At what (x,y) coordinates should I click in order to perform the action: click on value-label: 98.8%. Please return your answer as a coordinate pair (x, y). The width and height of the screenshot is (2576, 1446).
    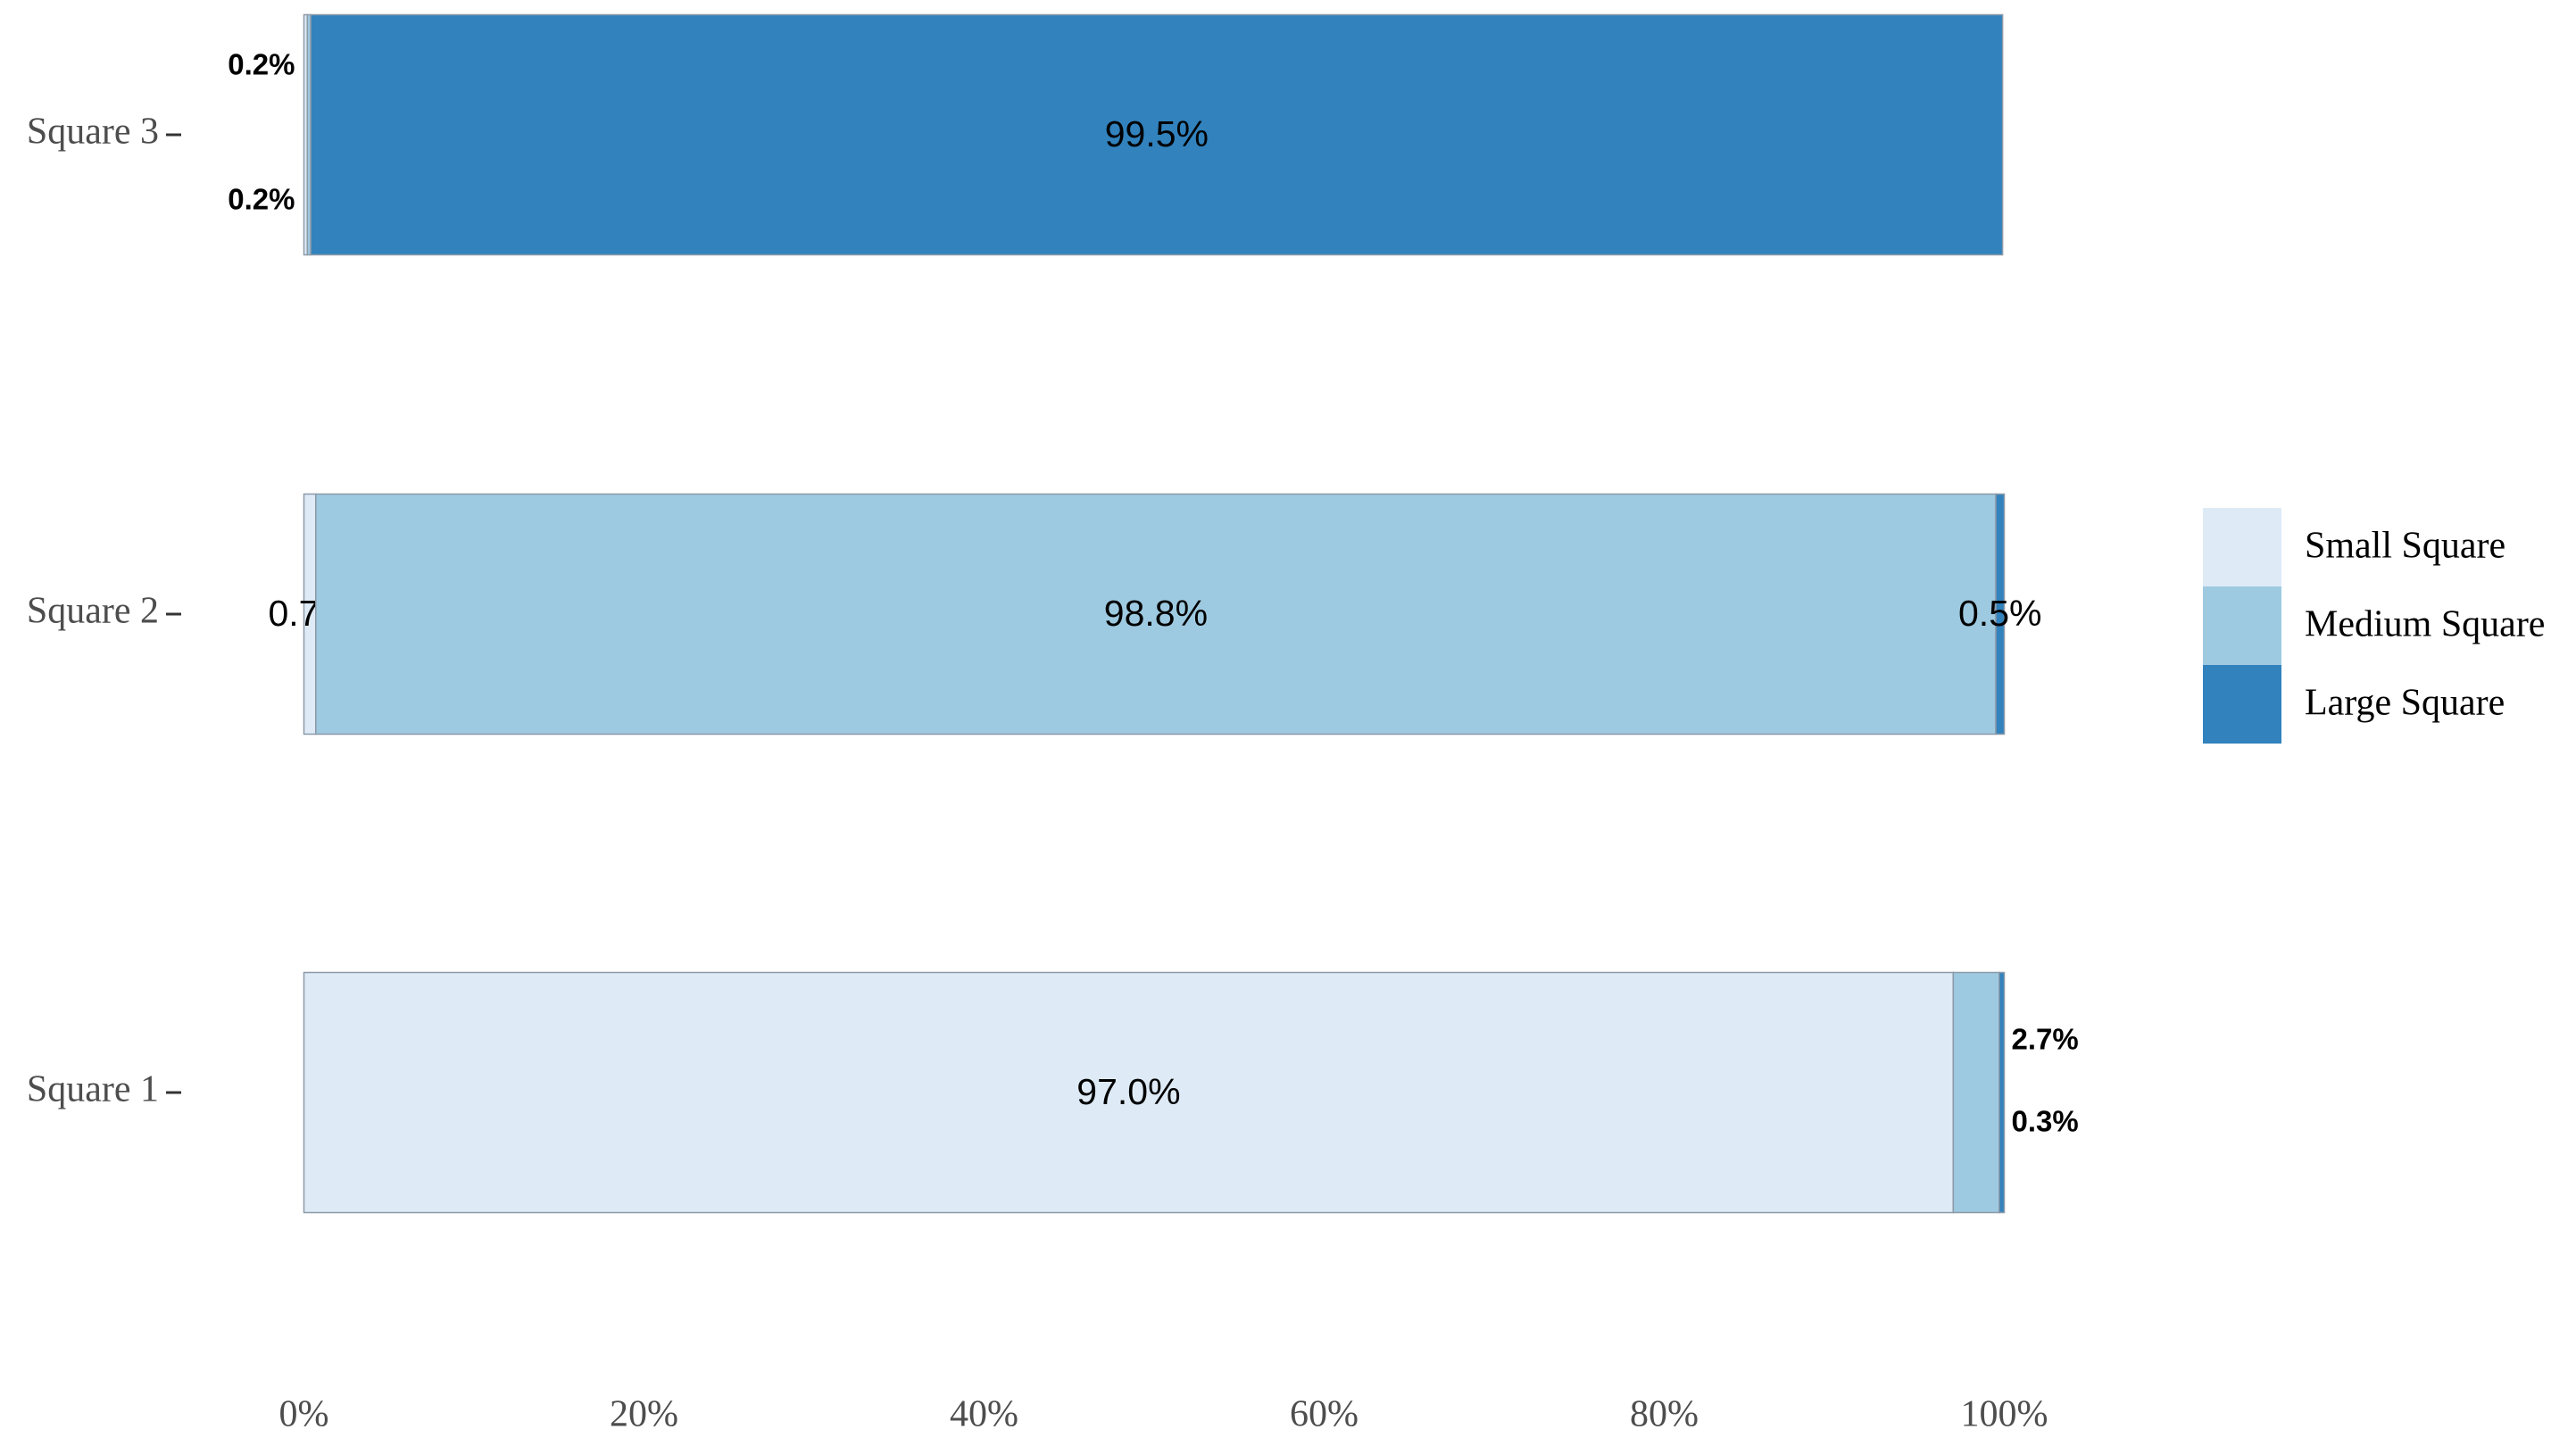
    Looking at the image, I should click on (1156, 613).